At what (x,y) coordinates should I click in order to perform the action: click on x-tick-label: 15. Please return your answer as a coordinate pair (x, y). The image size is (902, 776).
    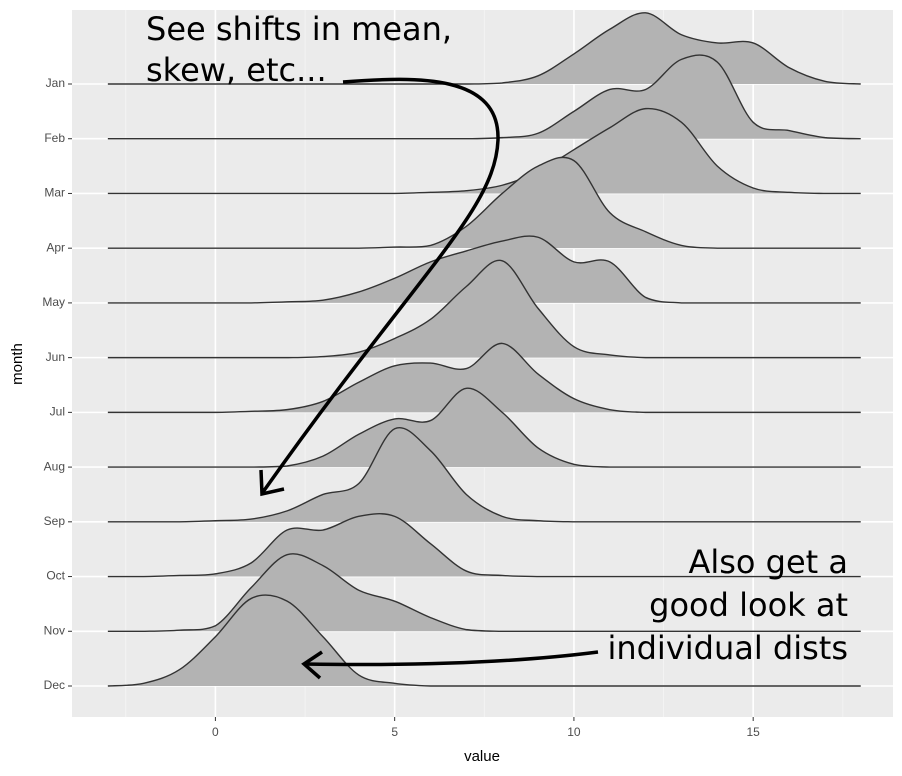
    Looking at the image, I should click on (753, 732).